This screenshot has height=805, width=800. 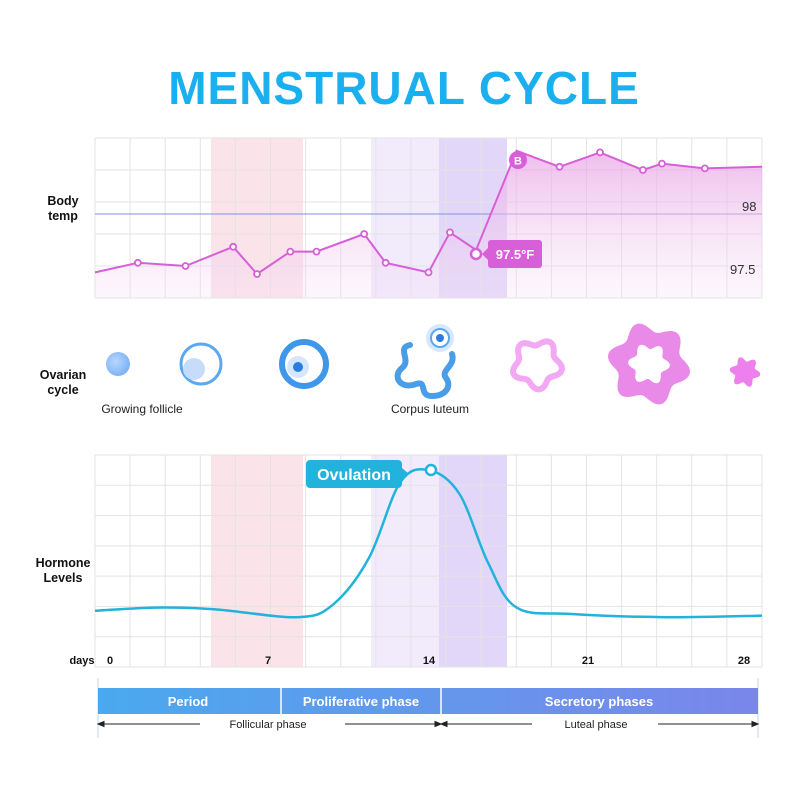 I want to click on mature-follicle-icon, so click(x=304, y=364).